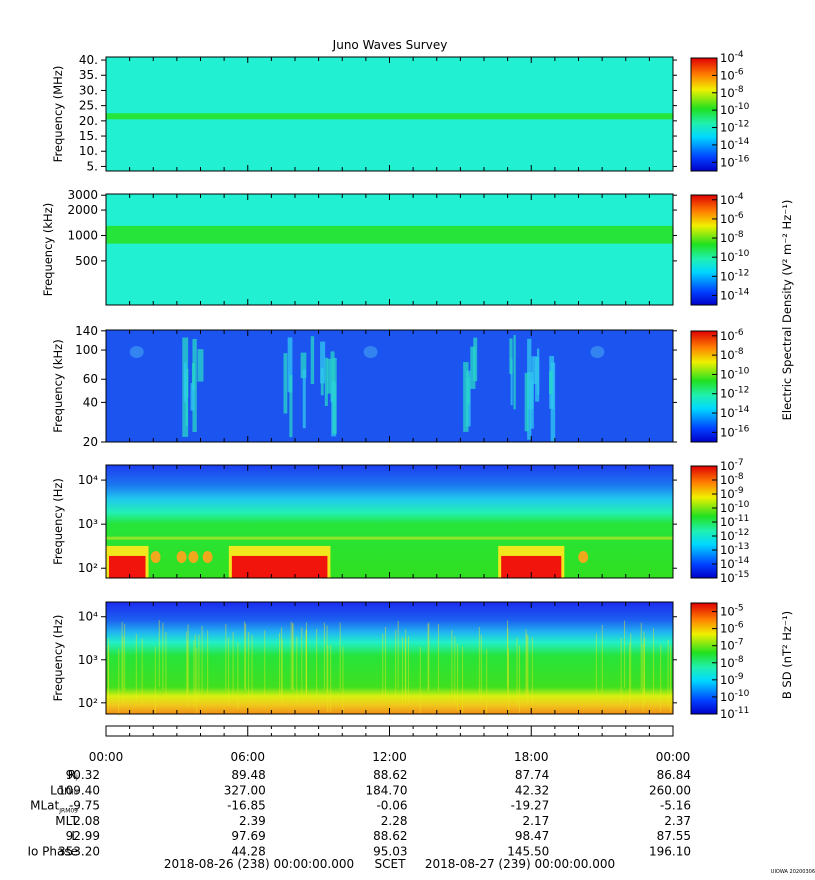  I want to click on ephemeris-value: 87.55, so click(674, 836).